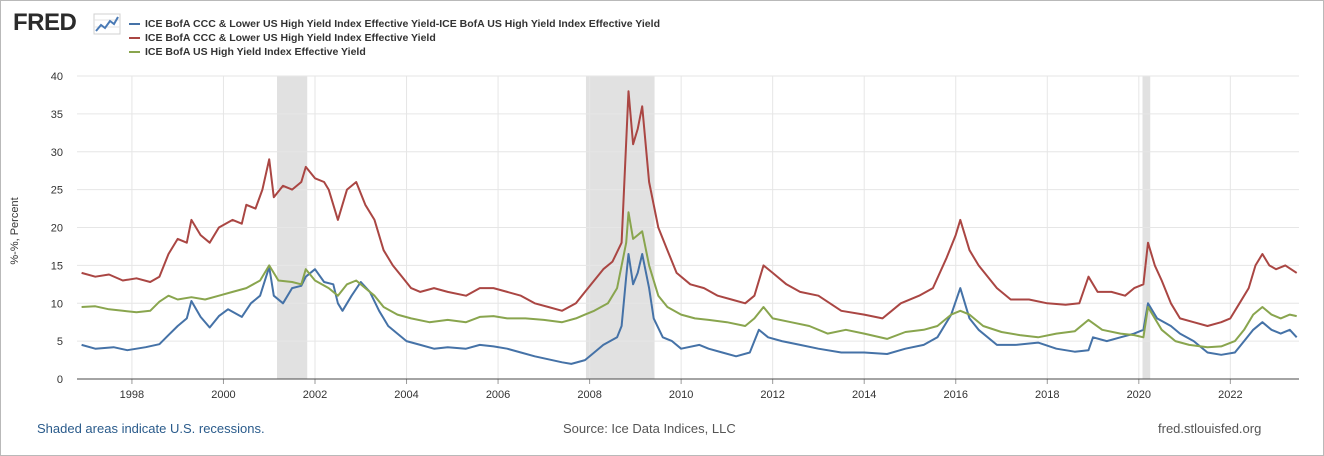  What do you see at coordinates (955, 395) in the screenshot?
I see `x-tick-label: 2016` at bounding box center [955, 395].